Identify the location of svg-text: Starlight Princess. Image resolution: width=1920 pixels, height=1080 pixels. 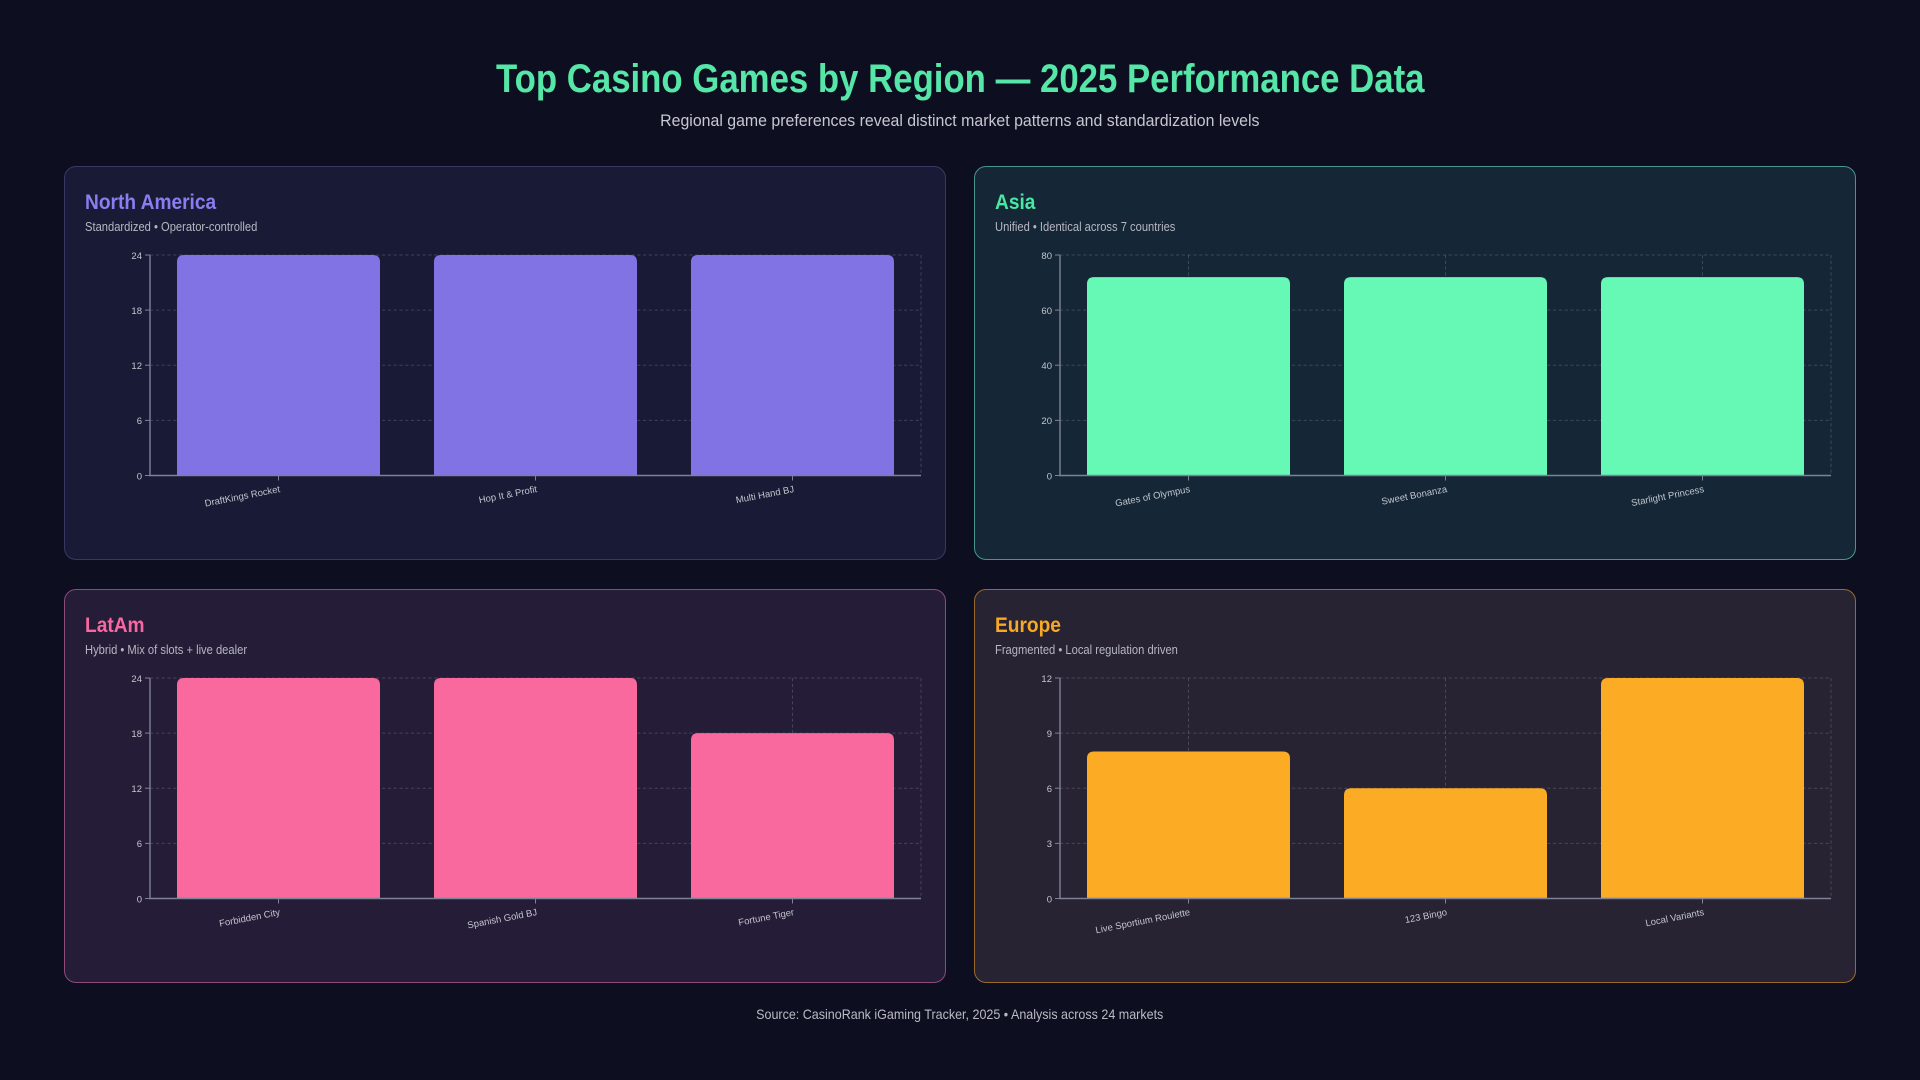
(1667, 496).